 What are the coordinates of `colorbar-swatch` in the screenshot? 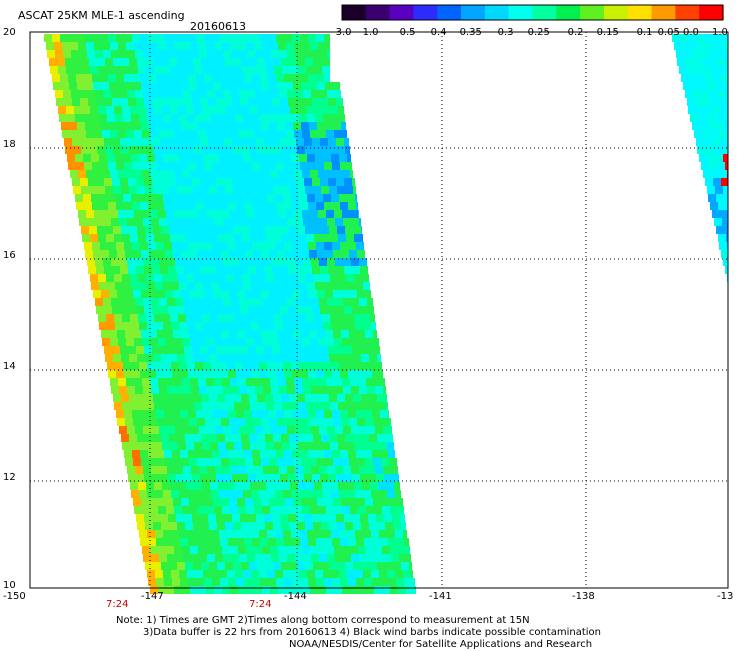 It's located at (402, 12).